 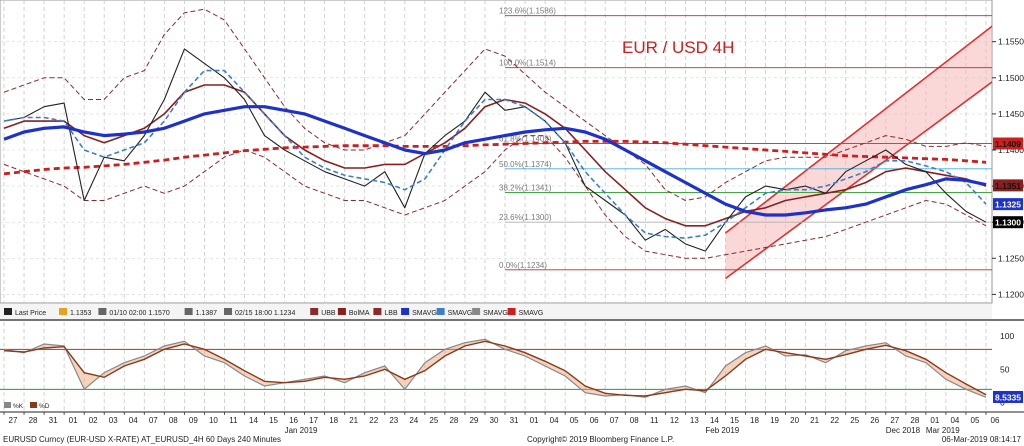 What do you see at coordinates (473, 420) in the screenshot?
I see `x-tick-label: 29` at bounding box center [473, 420].